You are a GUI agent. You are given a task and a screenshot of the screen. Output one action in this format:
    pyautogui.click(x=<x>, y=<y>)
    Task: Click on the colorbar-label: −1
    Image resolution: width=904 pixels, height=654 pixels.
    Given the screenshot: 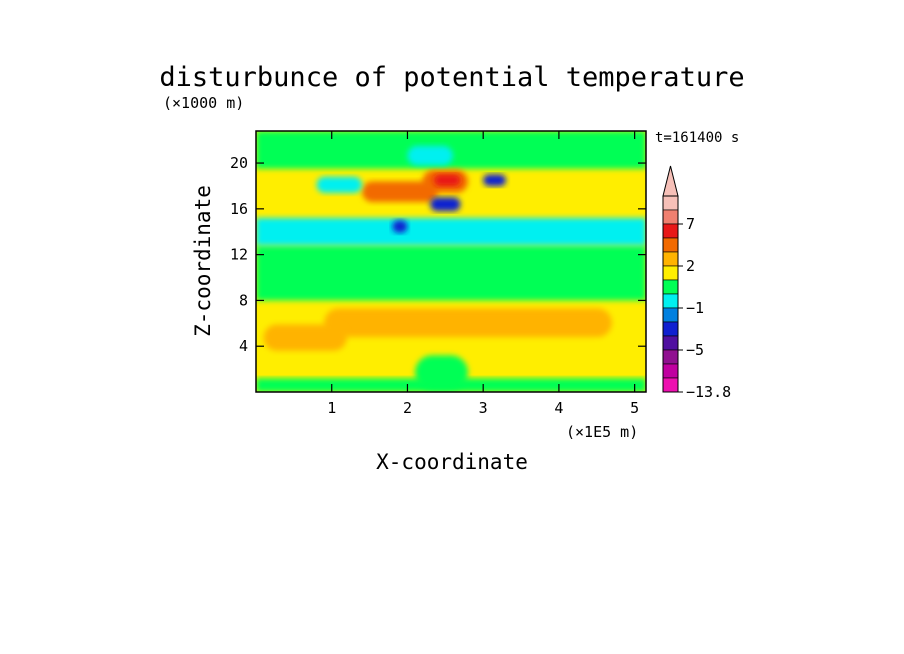 What is the action you would take?
    pyautogui.click(x=695, y=308)
    